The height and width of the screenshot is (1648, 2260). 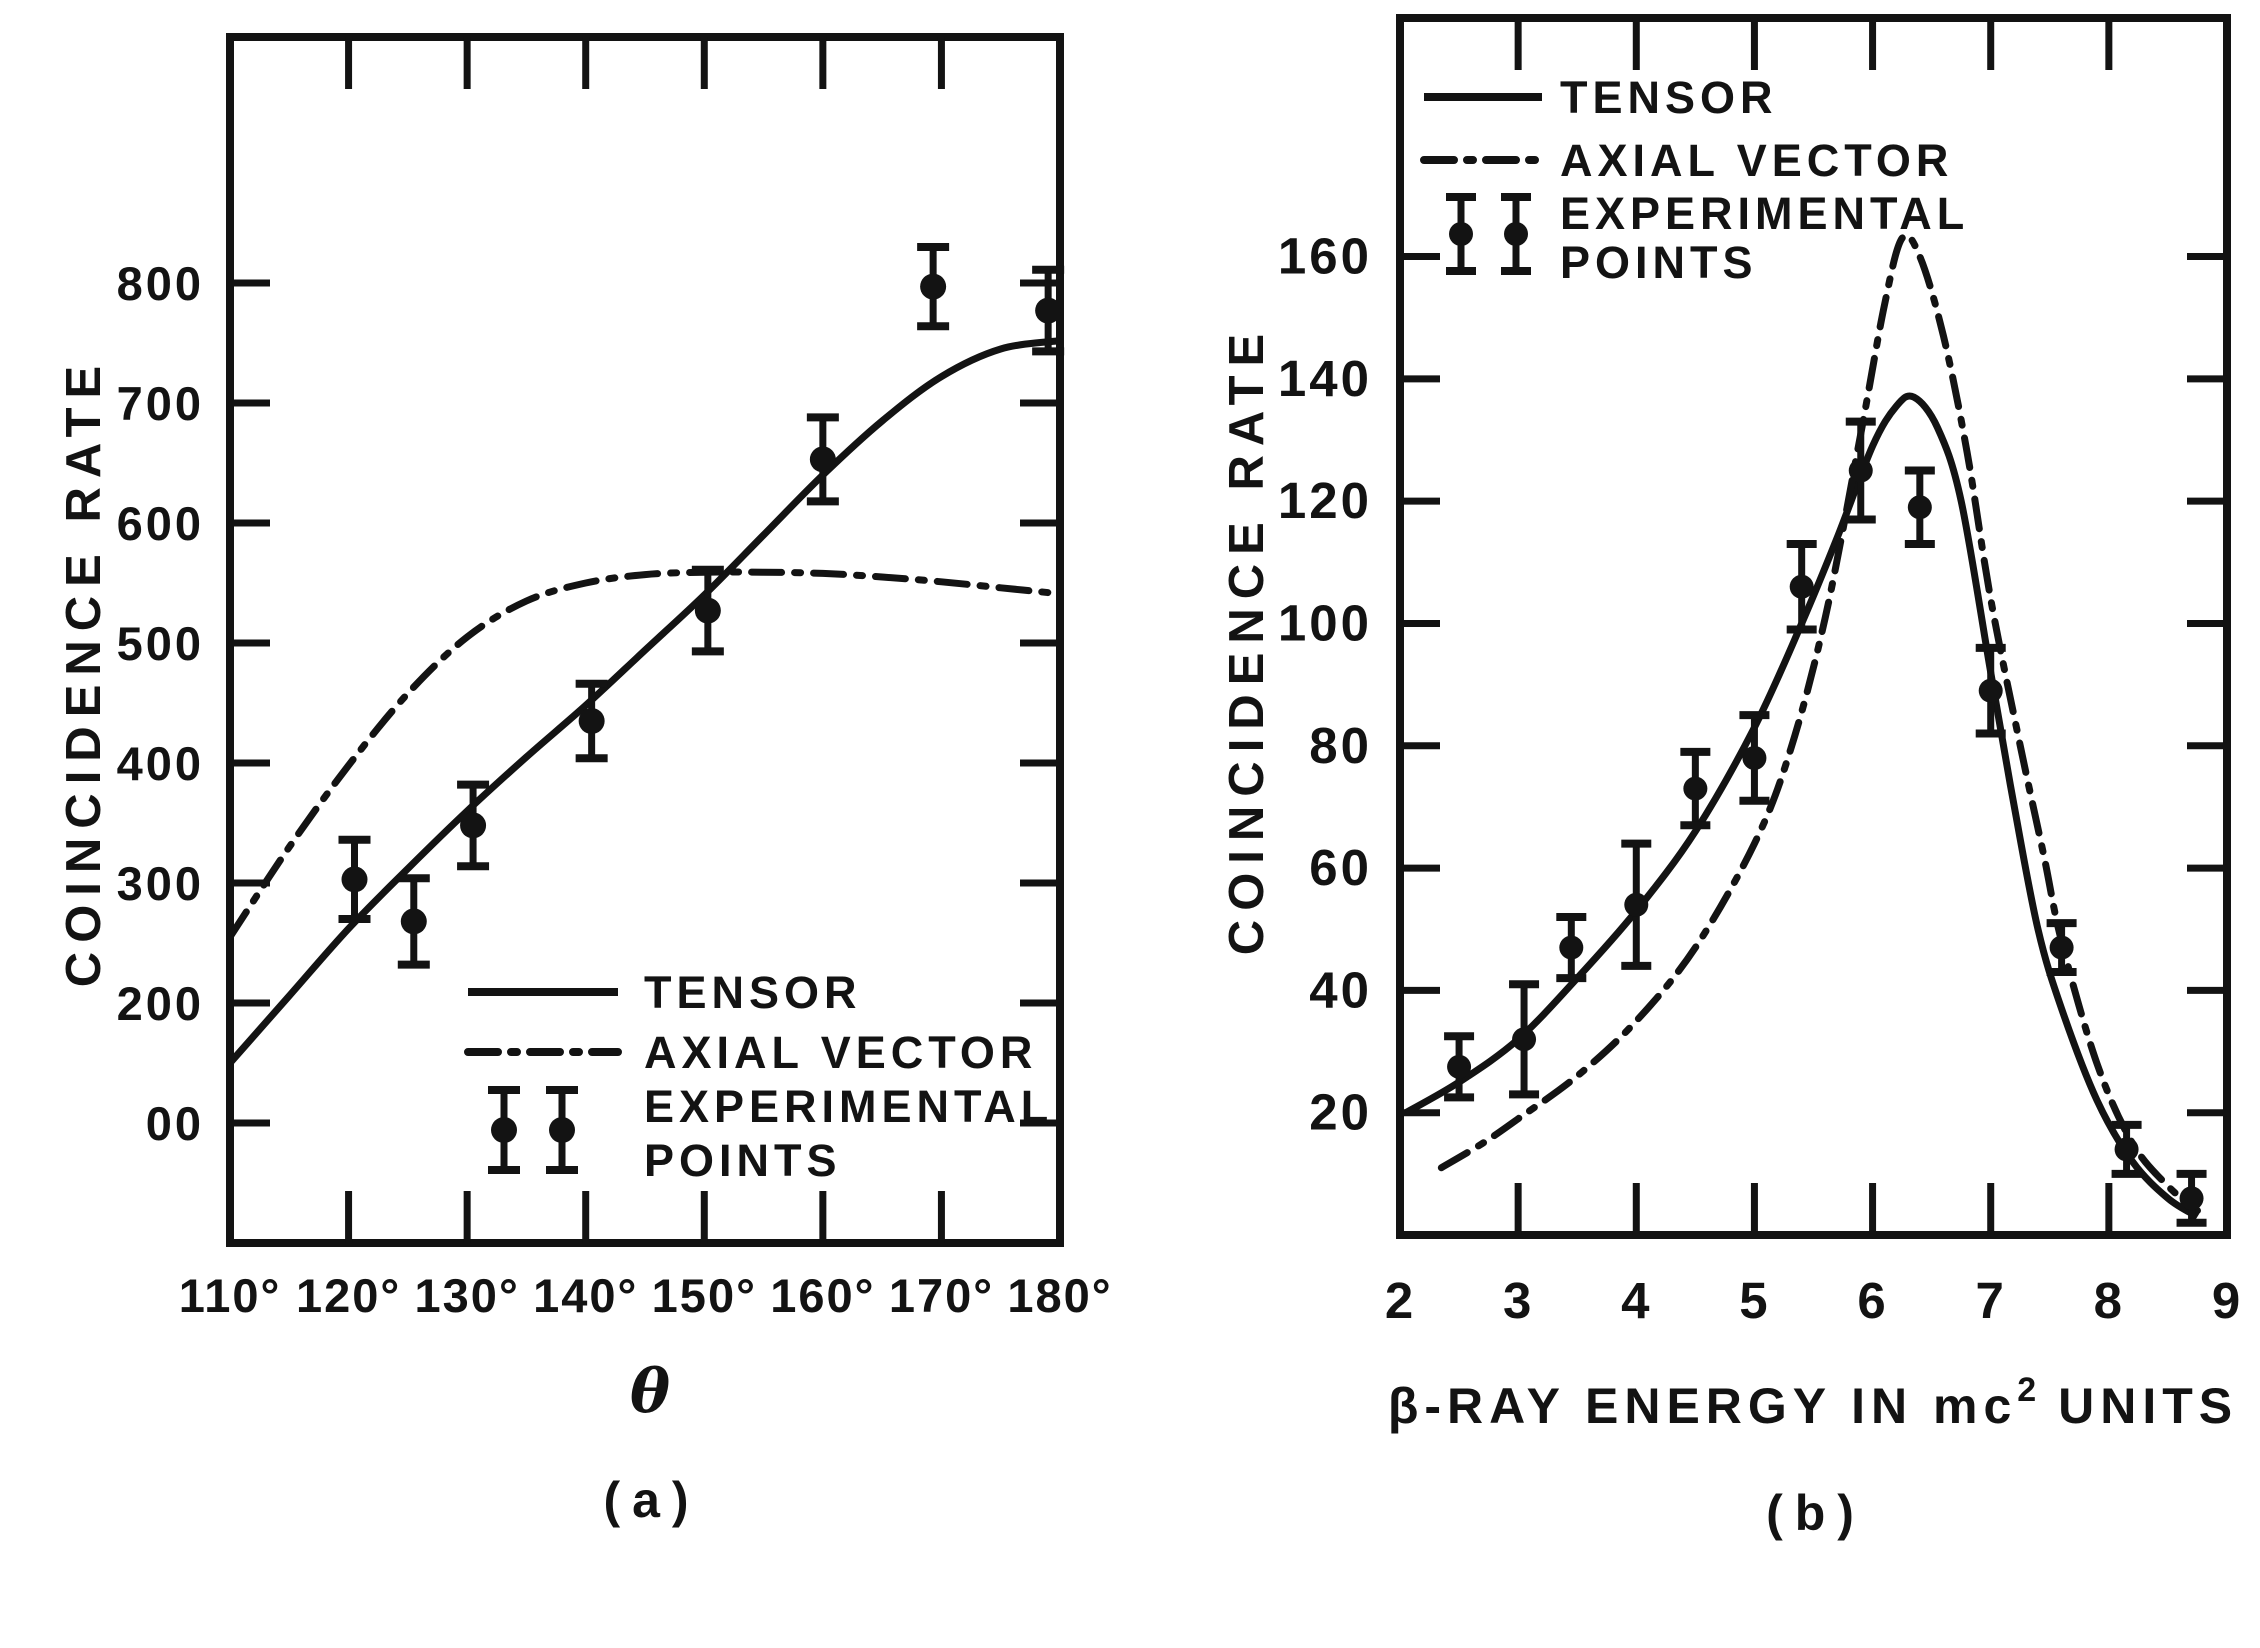 What do you see at coordinates (84, 672) in the screenshot?
I see `panel-a-y-axis-title: COINCIDENCE RATE` at bounding box center [84, 672].